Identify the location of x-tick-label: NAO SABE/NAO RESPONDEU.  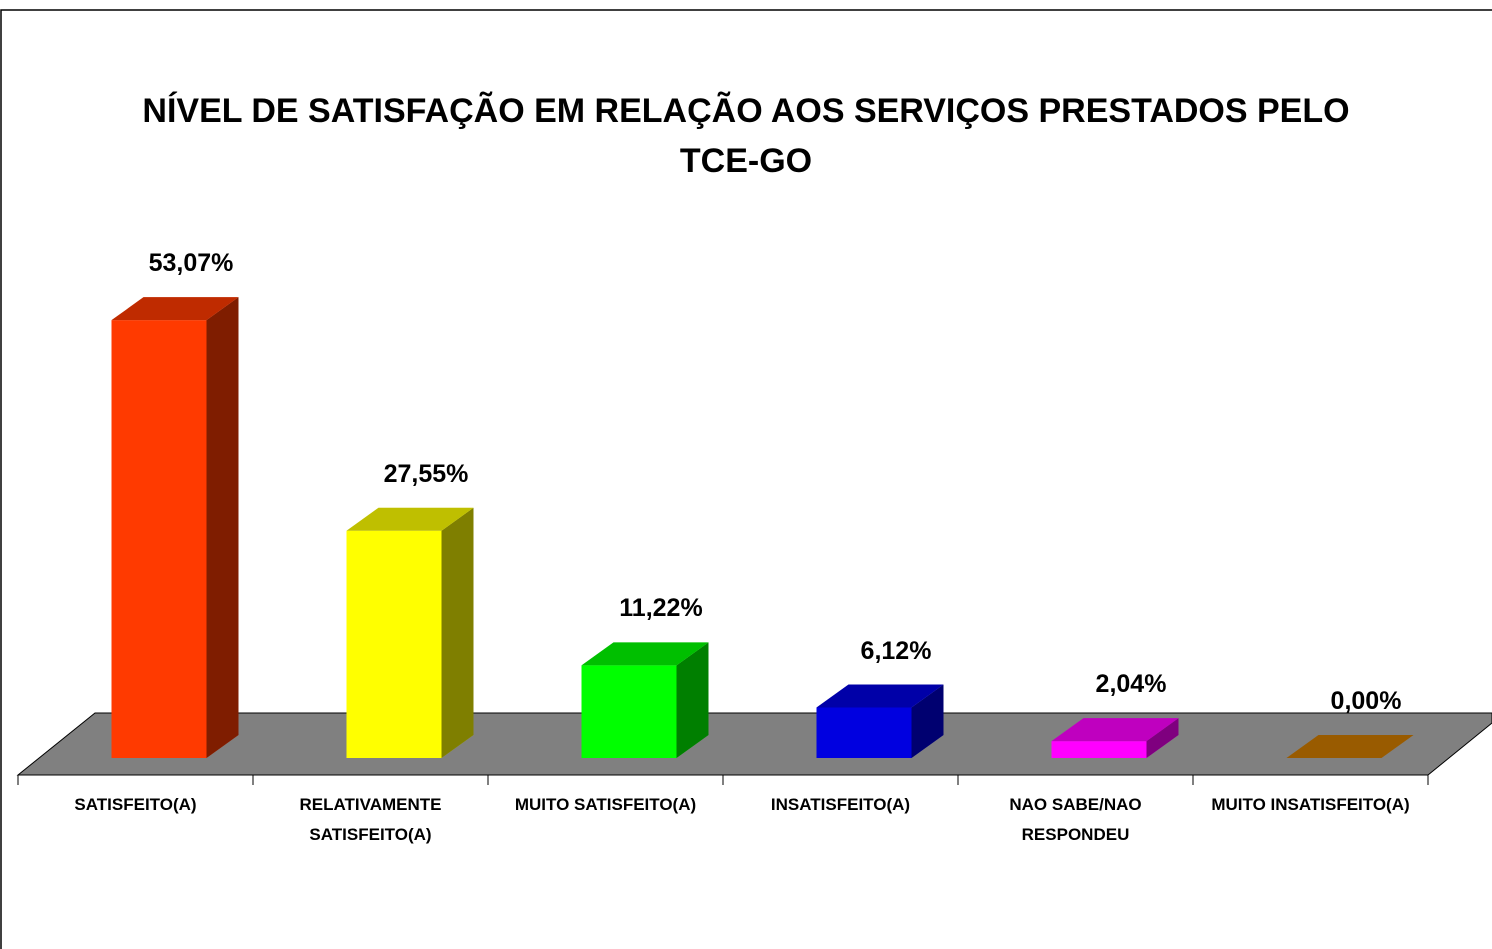
(1075, 819).